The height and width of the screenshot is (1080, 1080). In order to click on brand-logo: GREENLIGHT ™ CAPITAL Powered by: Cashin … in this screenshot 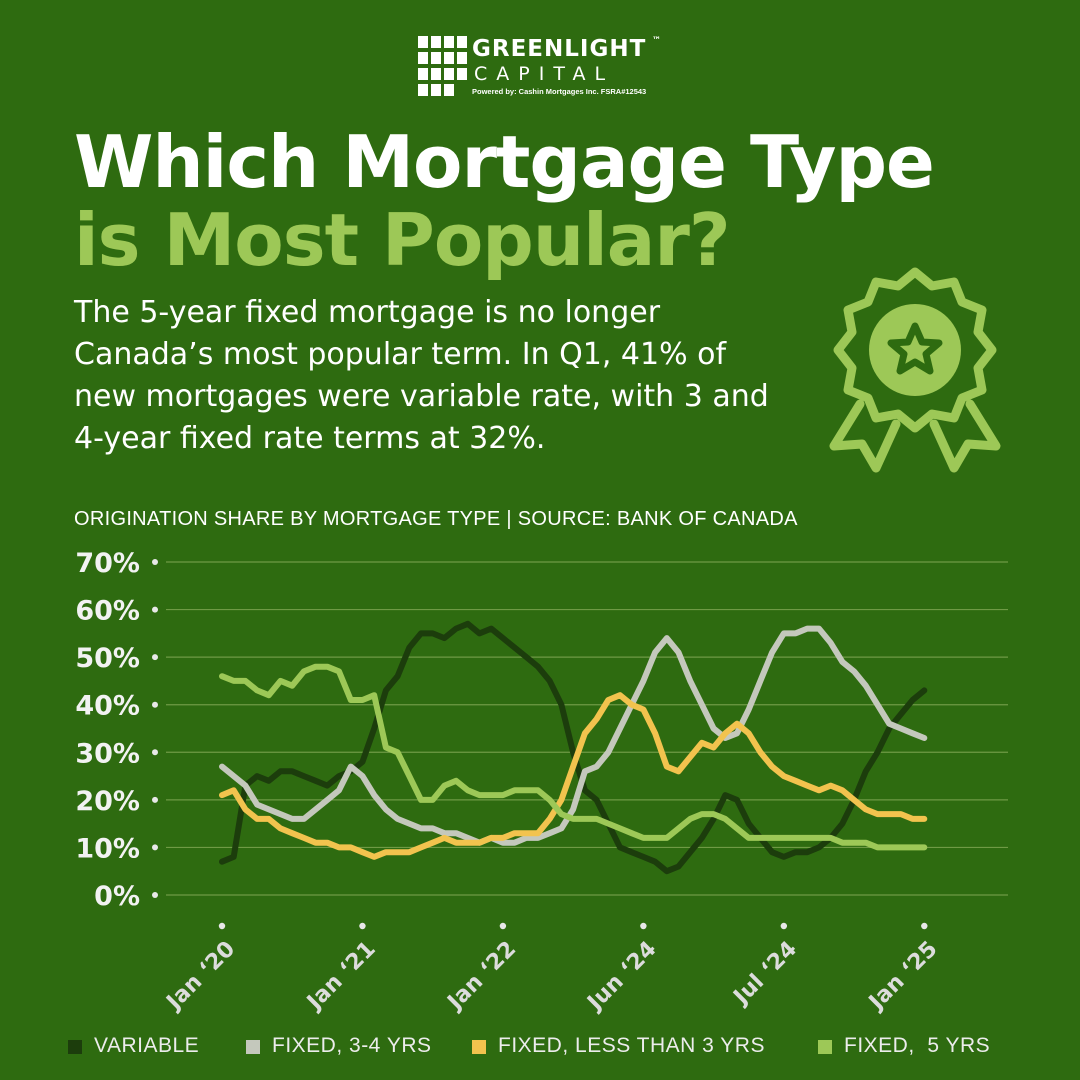, I will do `click(548, 68)`.